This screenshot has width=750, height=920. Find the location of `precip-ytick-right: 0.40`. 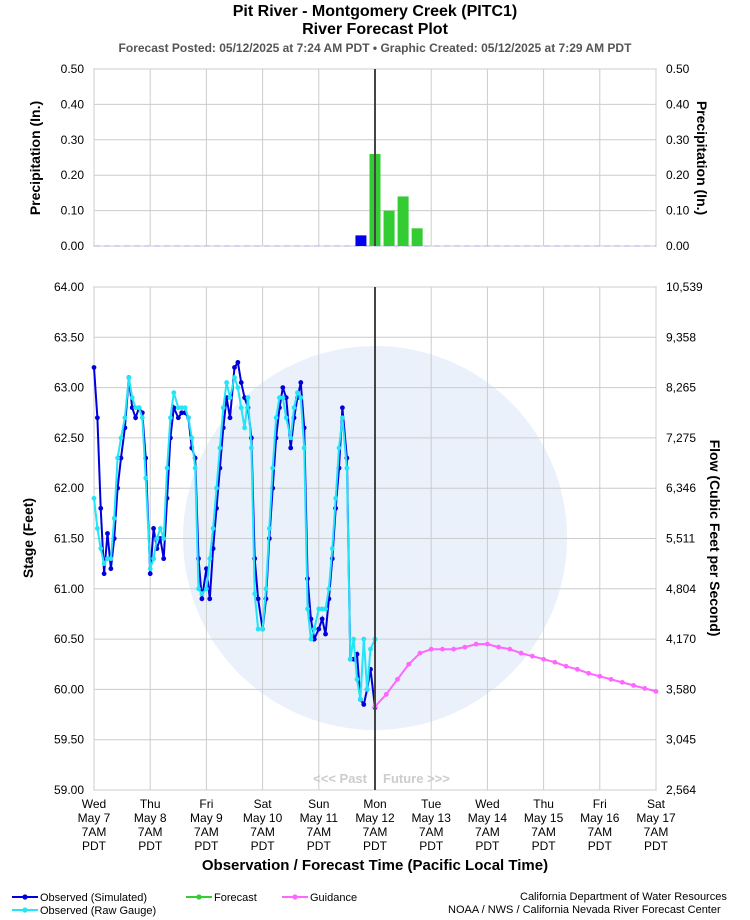

precip-ytick-right: 0.40 is located at coordinates (678, 104).